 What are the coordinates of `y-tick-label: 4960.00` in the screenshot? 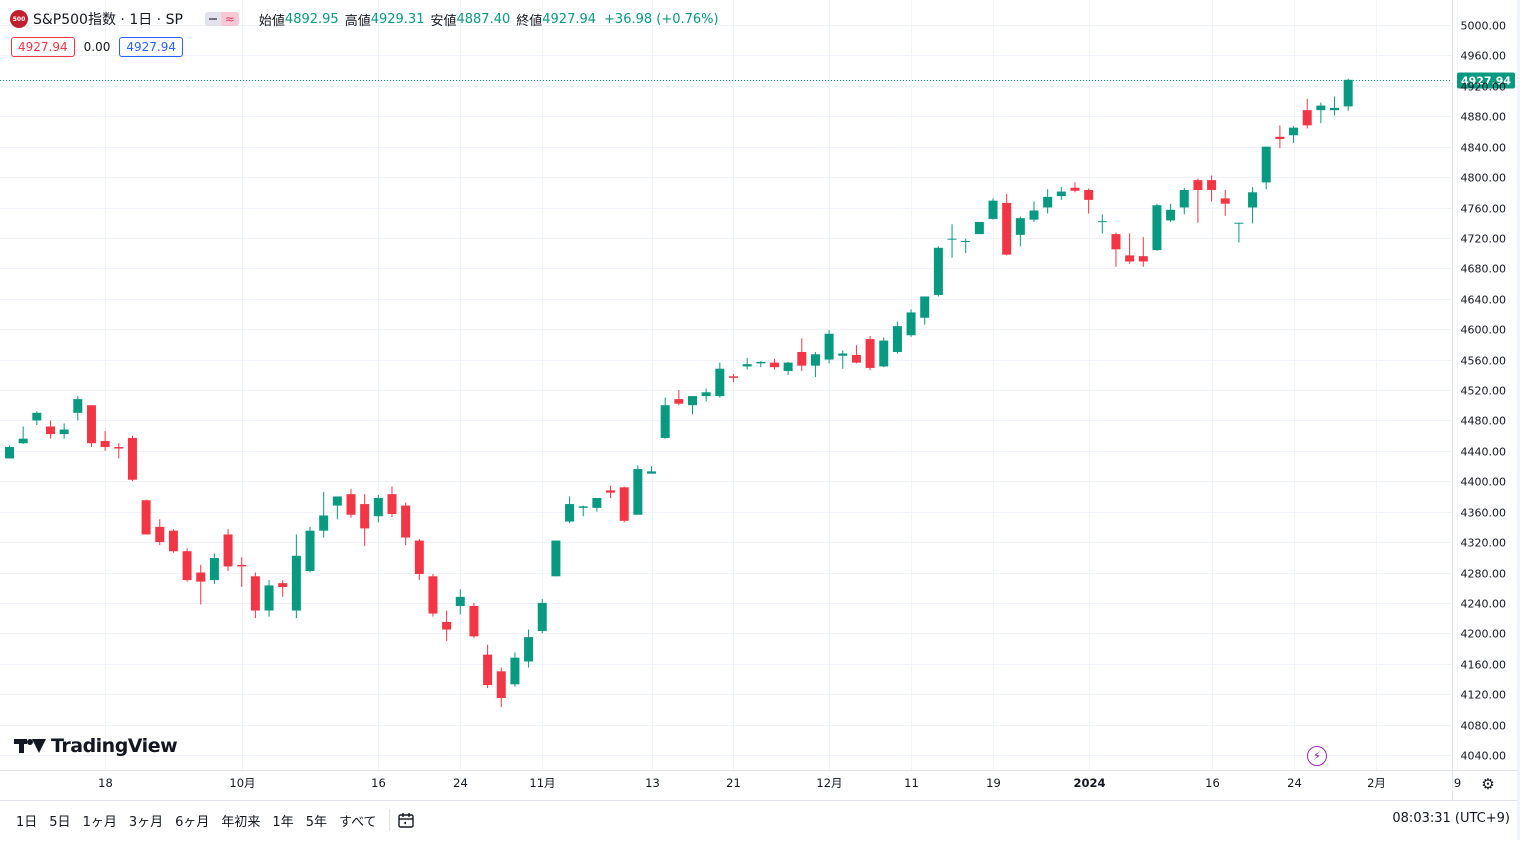 It's located at (1484, 56).